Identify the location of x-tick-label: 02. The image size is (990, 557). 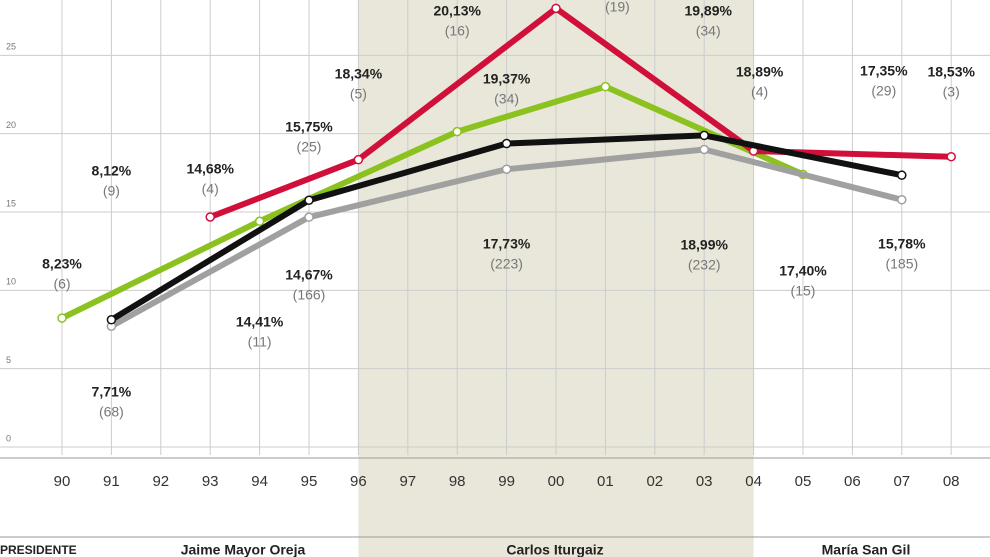
(654, 481).